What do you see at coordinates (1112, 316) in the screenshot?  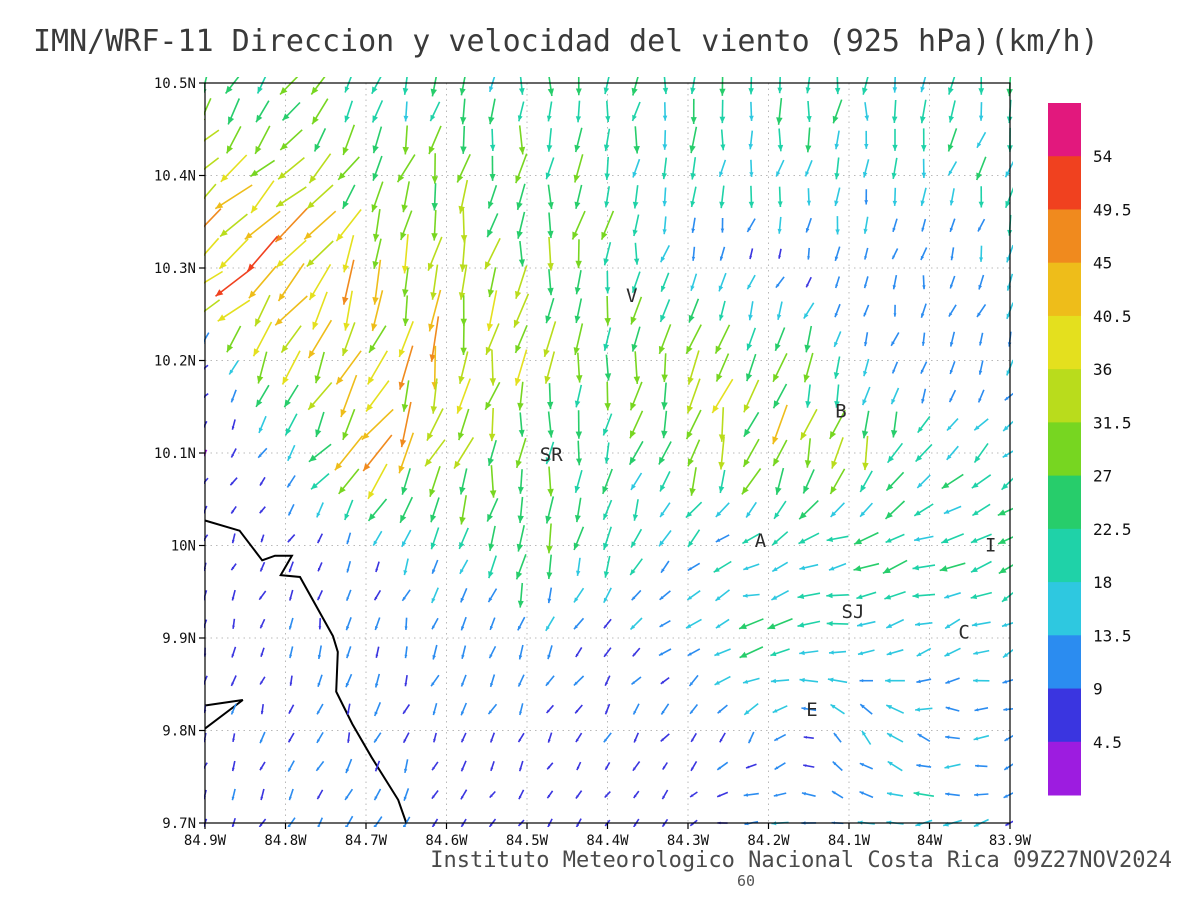 I see `colorbar-label: 40.5` at bounding box center [1112, 316].